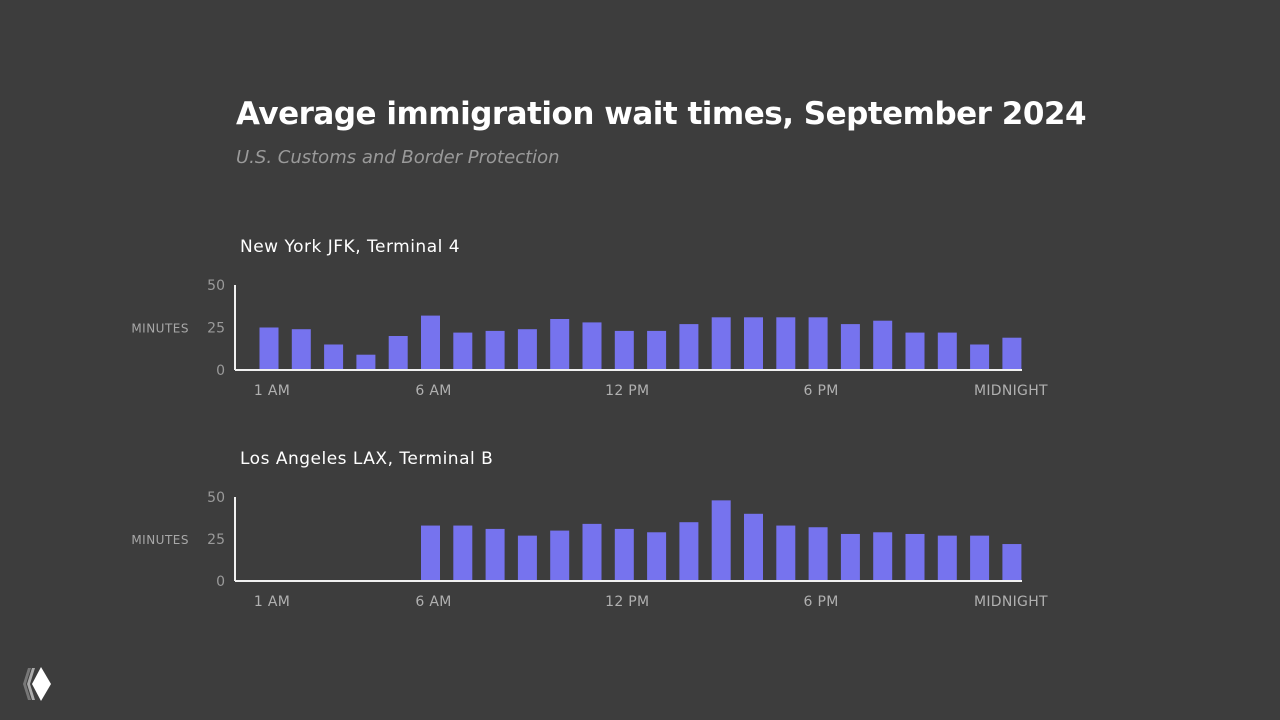 This screenshot has height=720, width=1280. Describe the element at coordinates (366, 459) in the screenshot. I see `chart-title: Los Angeles LAX, Terminal B` at that location.